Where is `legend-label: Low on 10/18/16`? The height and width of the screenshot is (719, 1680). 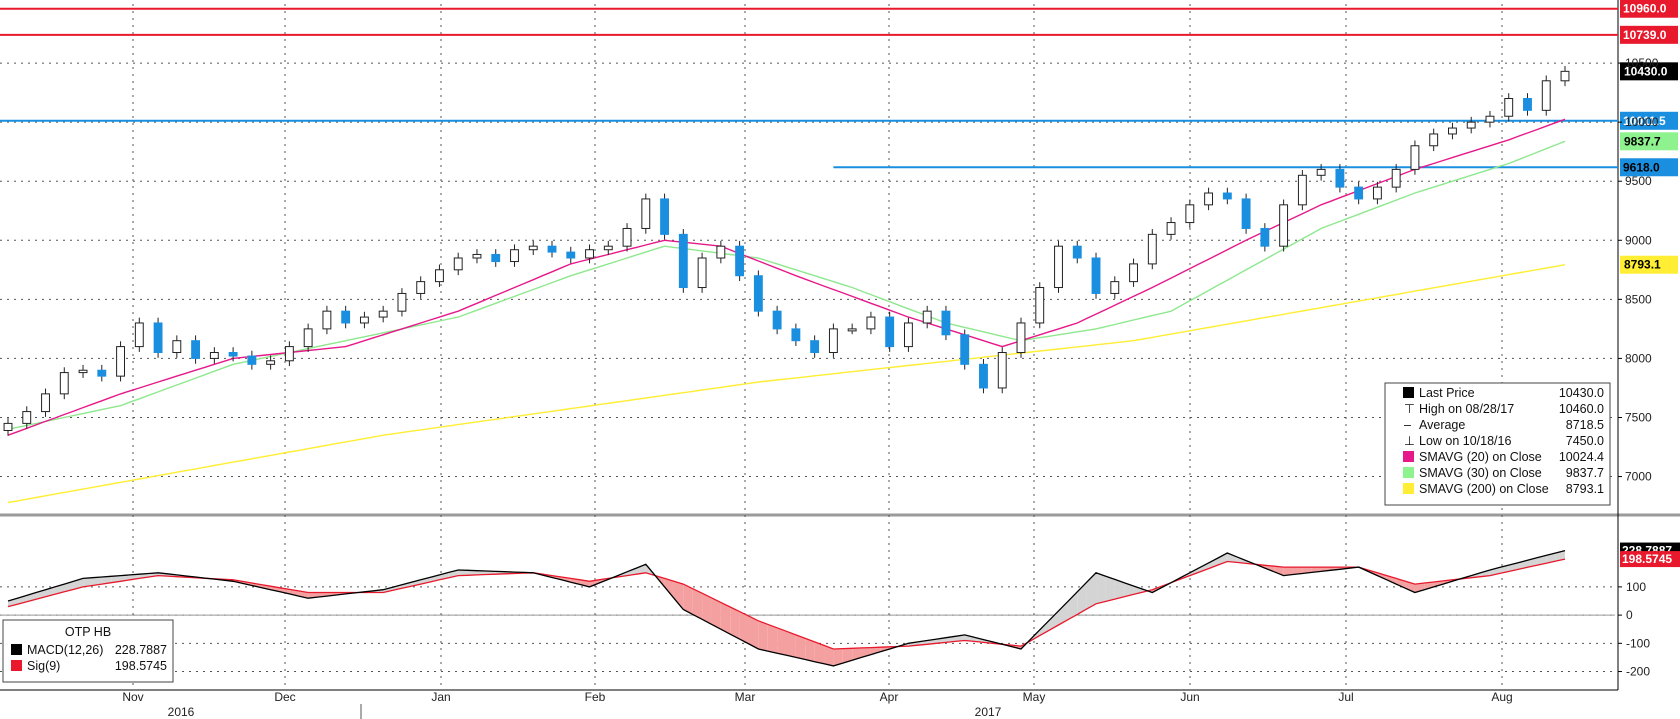 legend-label: Low on 10/18/16 is located at coordinates (1465, 441).